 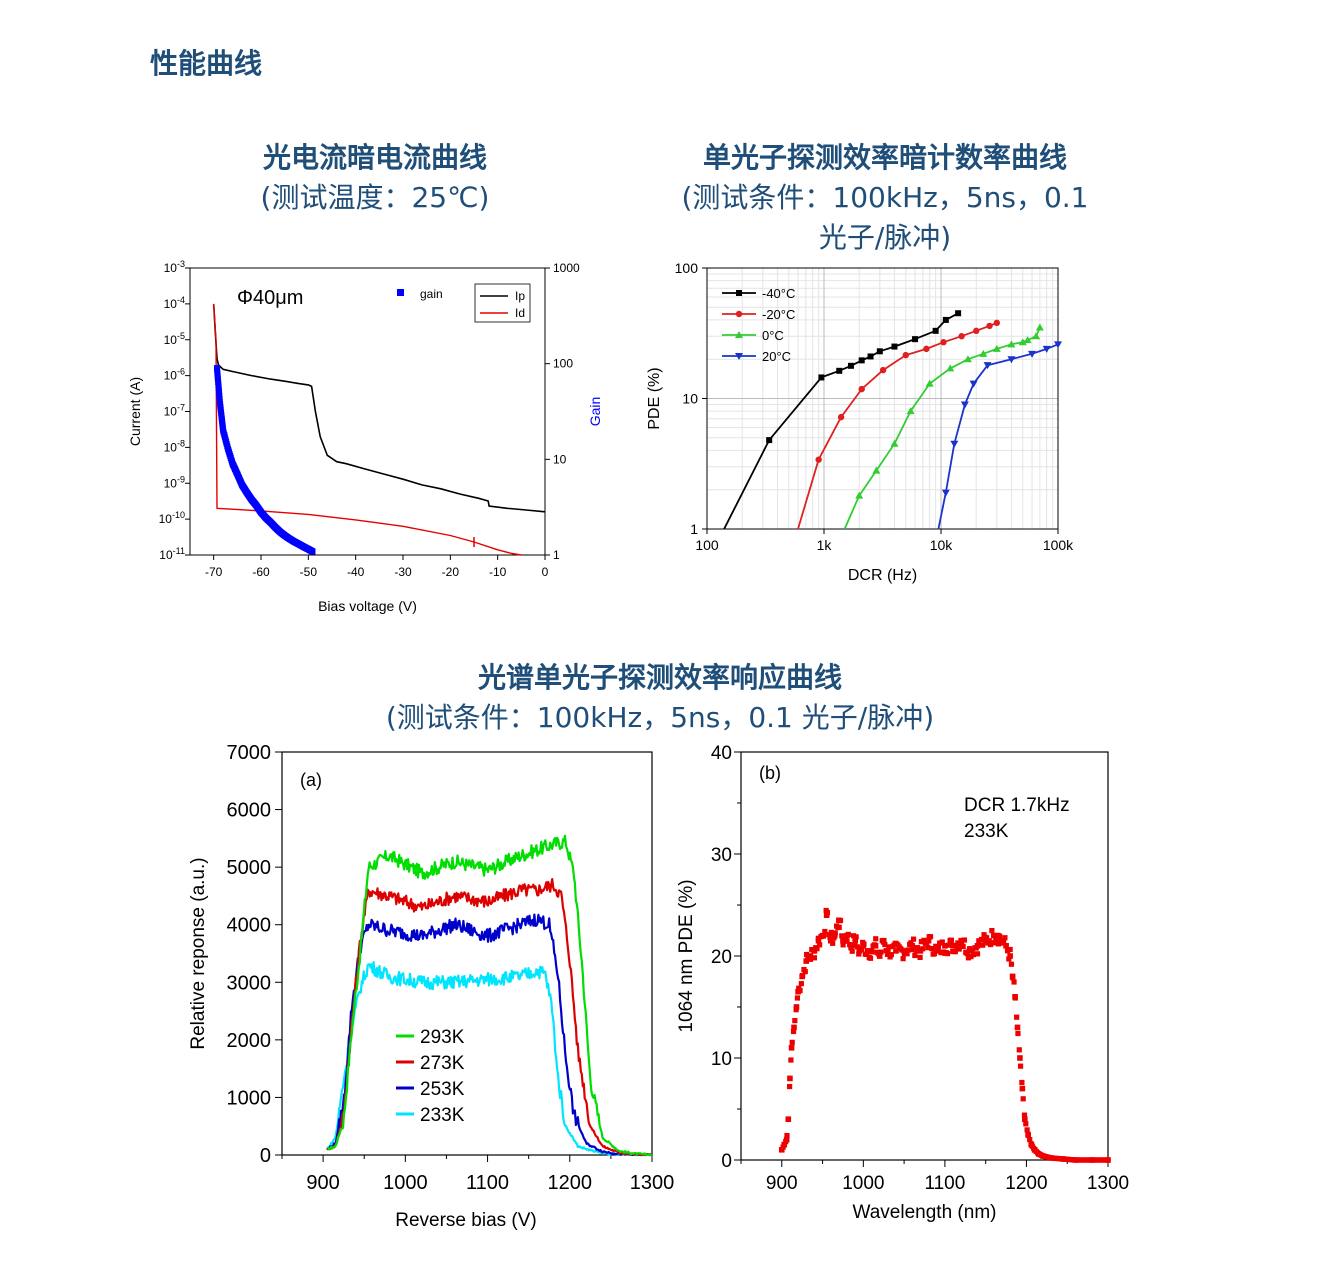 I want to click on resp-legend-label: 233K, so click(x=442, y=1115).